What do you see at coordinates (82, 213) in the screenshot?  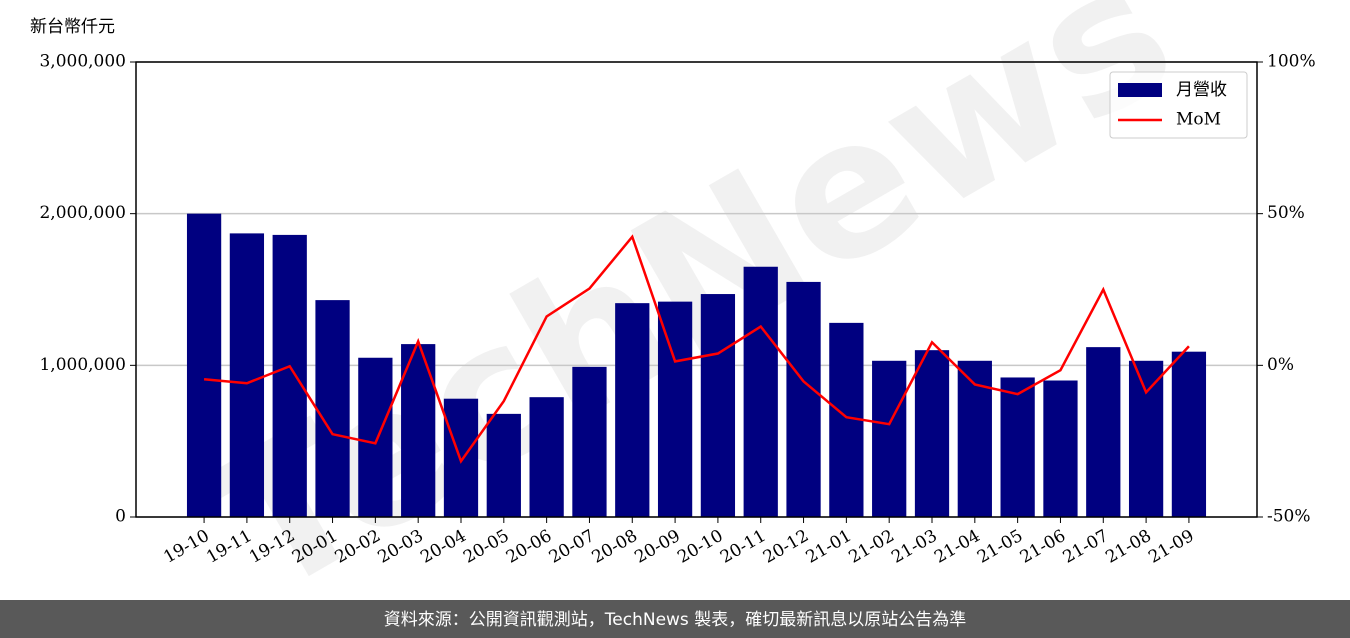 I see `y-tick-label: 2,000,000` at bounding box center [82, 213].